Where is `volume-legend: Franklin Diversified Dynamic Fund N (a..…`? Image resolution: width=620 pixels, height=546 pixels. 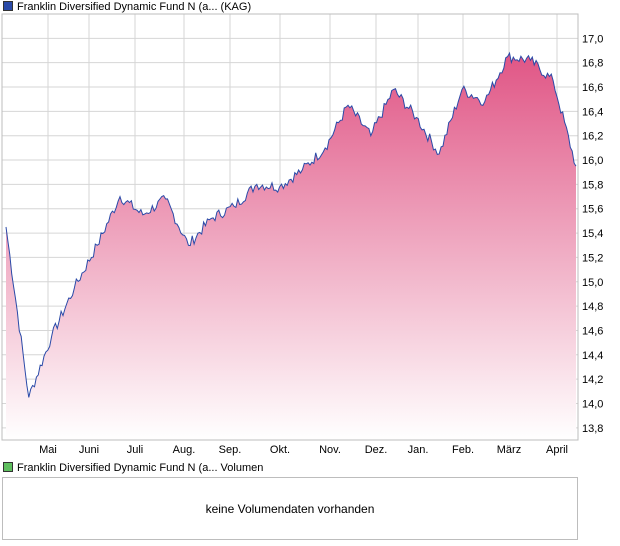
volume-legend: Franklin Diversified Dynamic Fund N (a..… is located at coordinates (132, 468).